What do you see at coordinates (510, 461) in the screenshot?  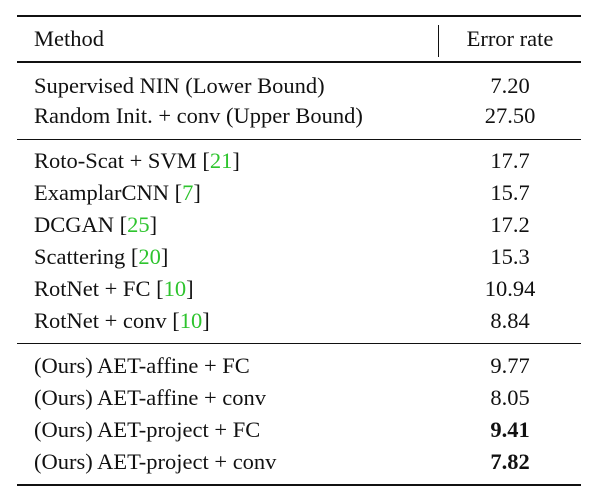 I see `row-error-rate-best: 7.82` at bounding box center [510, 461].